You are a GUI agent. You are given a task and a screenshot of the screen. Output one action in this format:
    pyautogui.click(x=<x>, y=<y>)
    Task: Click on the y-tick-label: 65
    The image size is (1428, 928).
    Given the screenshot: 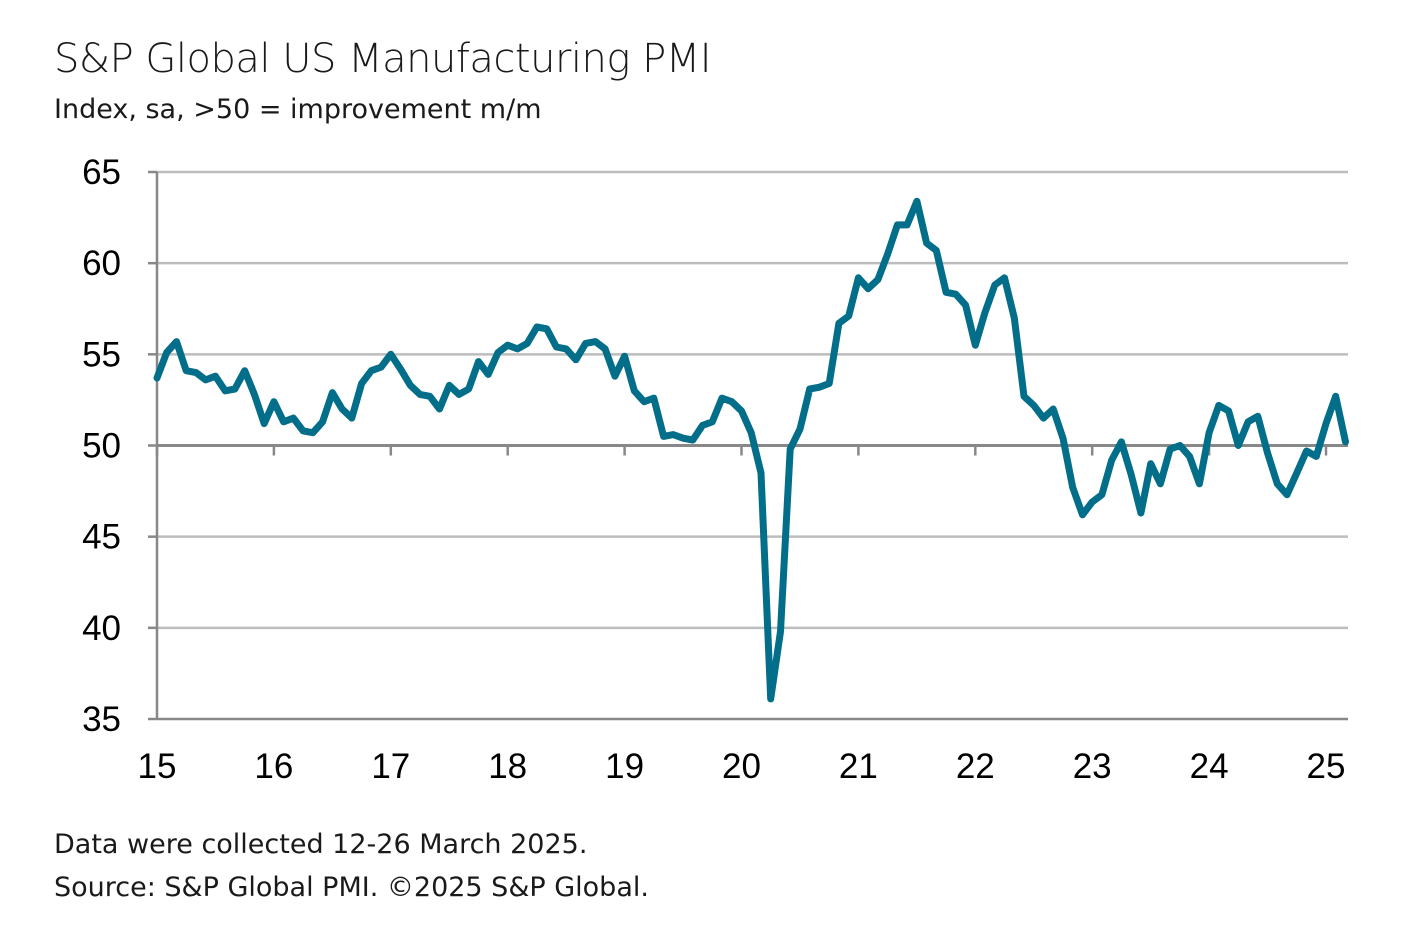 What is the action you would take?
    pyautogui.click(x=101, y=172)
    